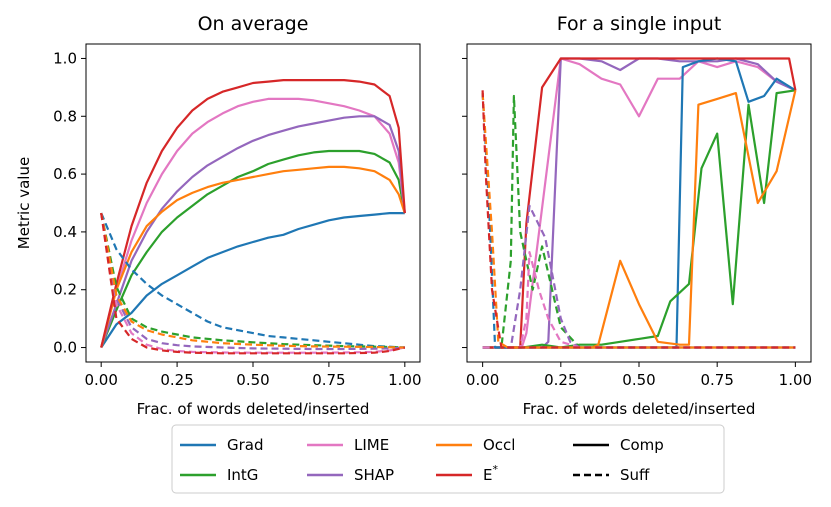 The width and height of the screenshot is (831, 507). I want to click on y-tick-label: 0.0, so click(65, 348).